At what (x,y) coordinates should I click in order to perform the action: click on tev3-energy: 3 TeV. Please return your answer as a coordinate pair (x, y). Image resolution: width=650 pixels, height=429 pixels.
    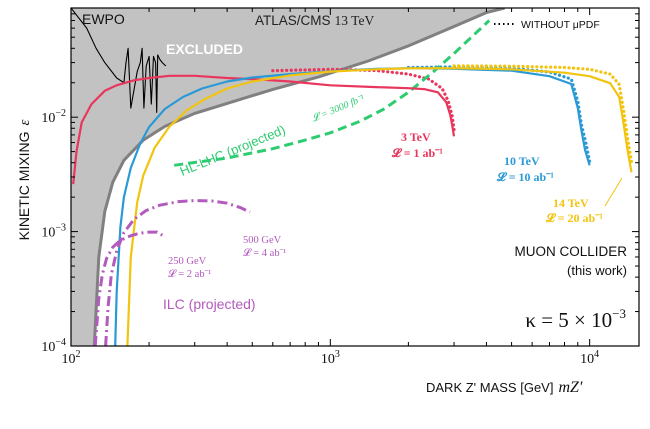
    Looking at the image, I should click on (416, 137).